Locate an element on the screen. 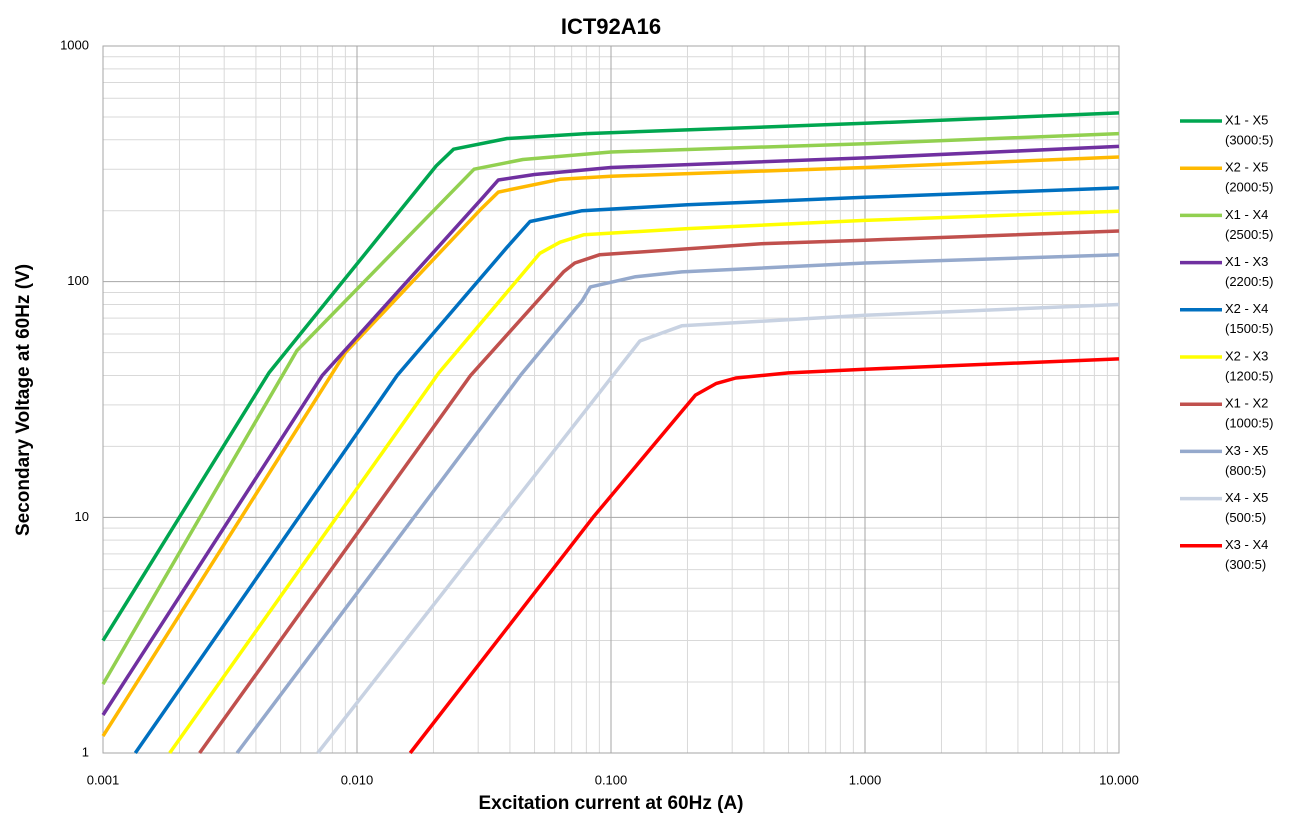  legend-label: (300:5) is located at coordinates (1245, 564).